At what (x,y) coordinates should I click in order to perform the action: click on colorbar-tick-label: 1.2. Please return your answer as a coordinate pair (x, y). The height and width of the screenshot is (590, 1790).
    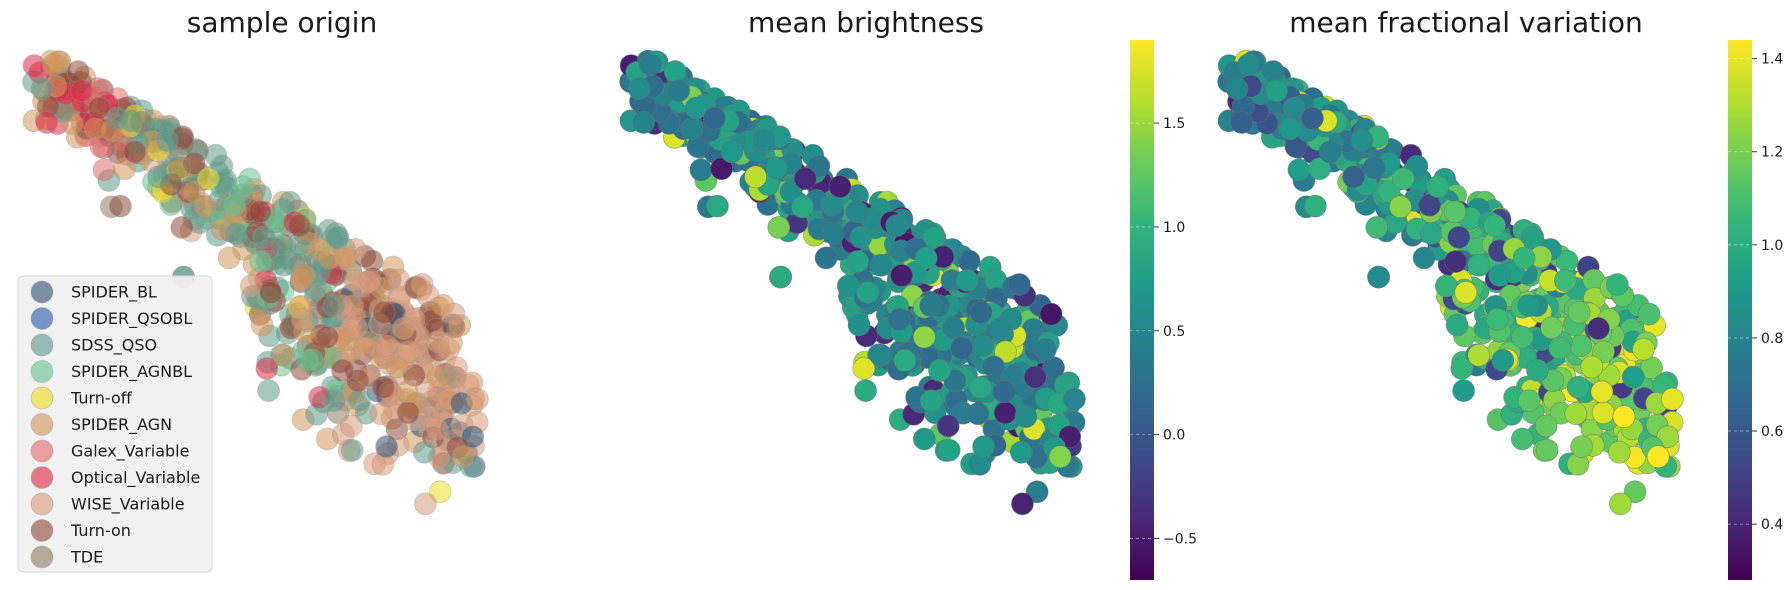
    Looking at the image, I should click on (1772, 153).